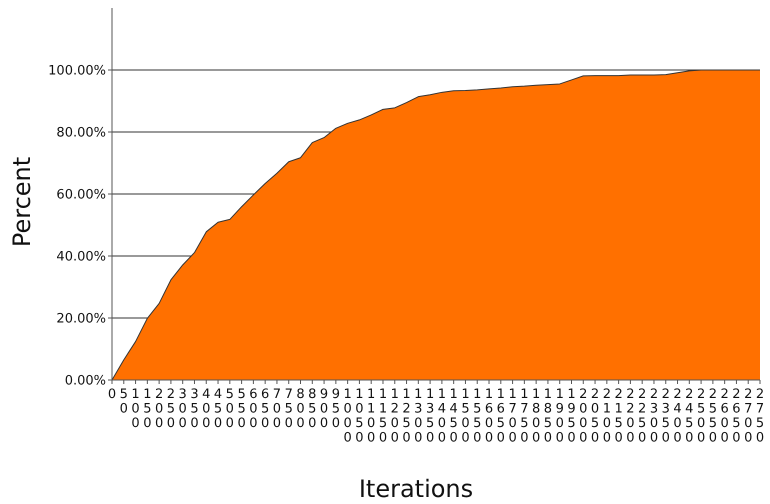 This screenshot has height=504, width=770. What do you see at coordinates (159, 409) in the screenshot?
I see `x-tick-label: 200` at bounding box center [159, 409].